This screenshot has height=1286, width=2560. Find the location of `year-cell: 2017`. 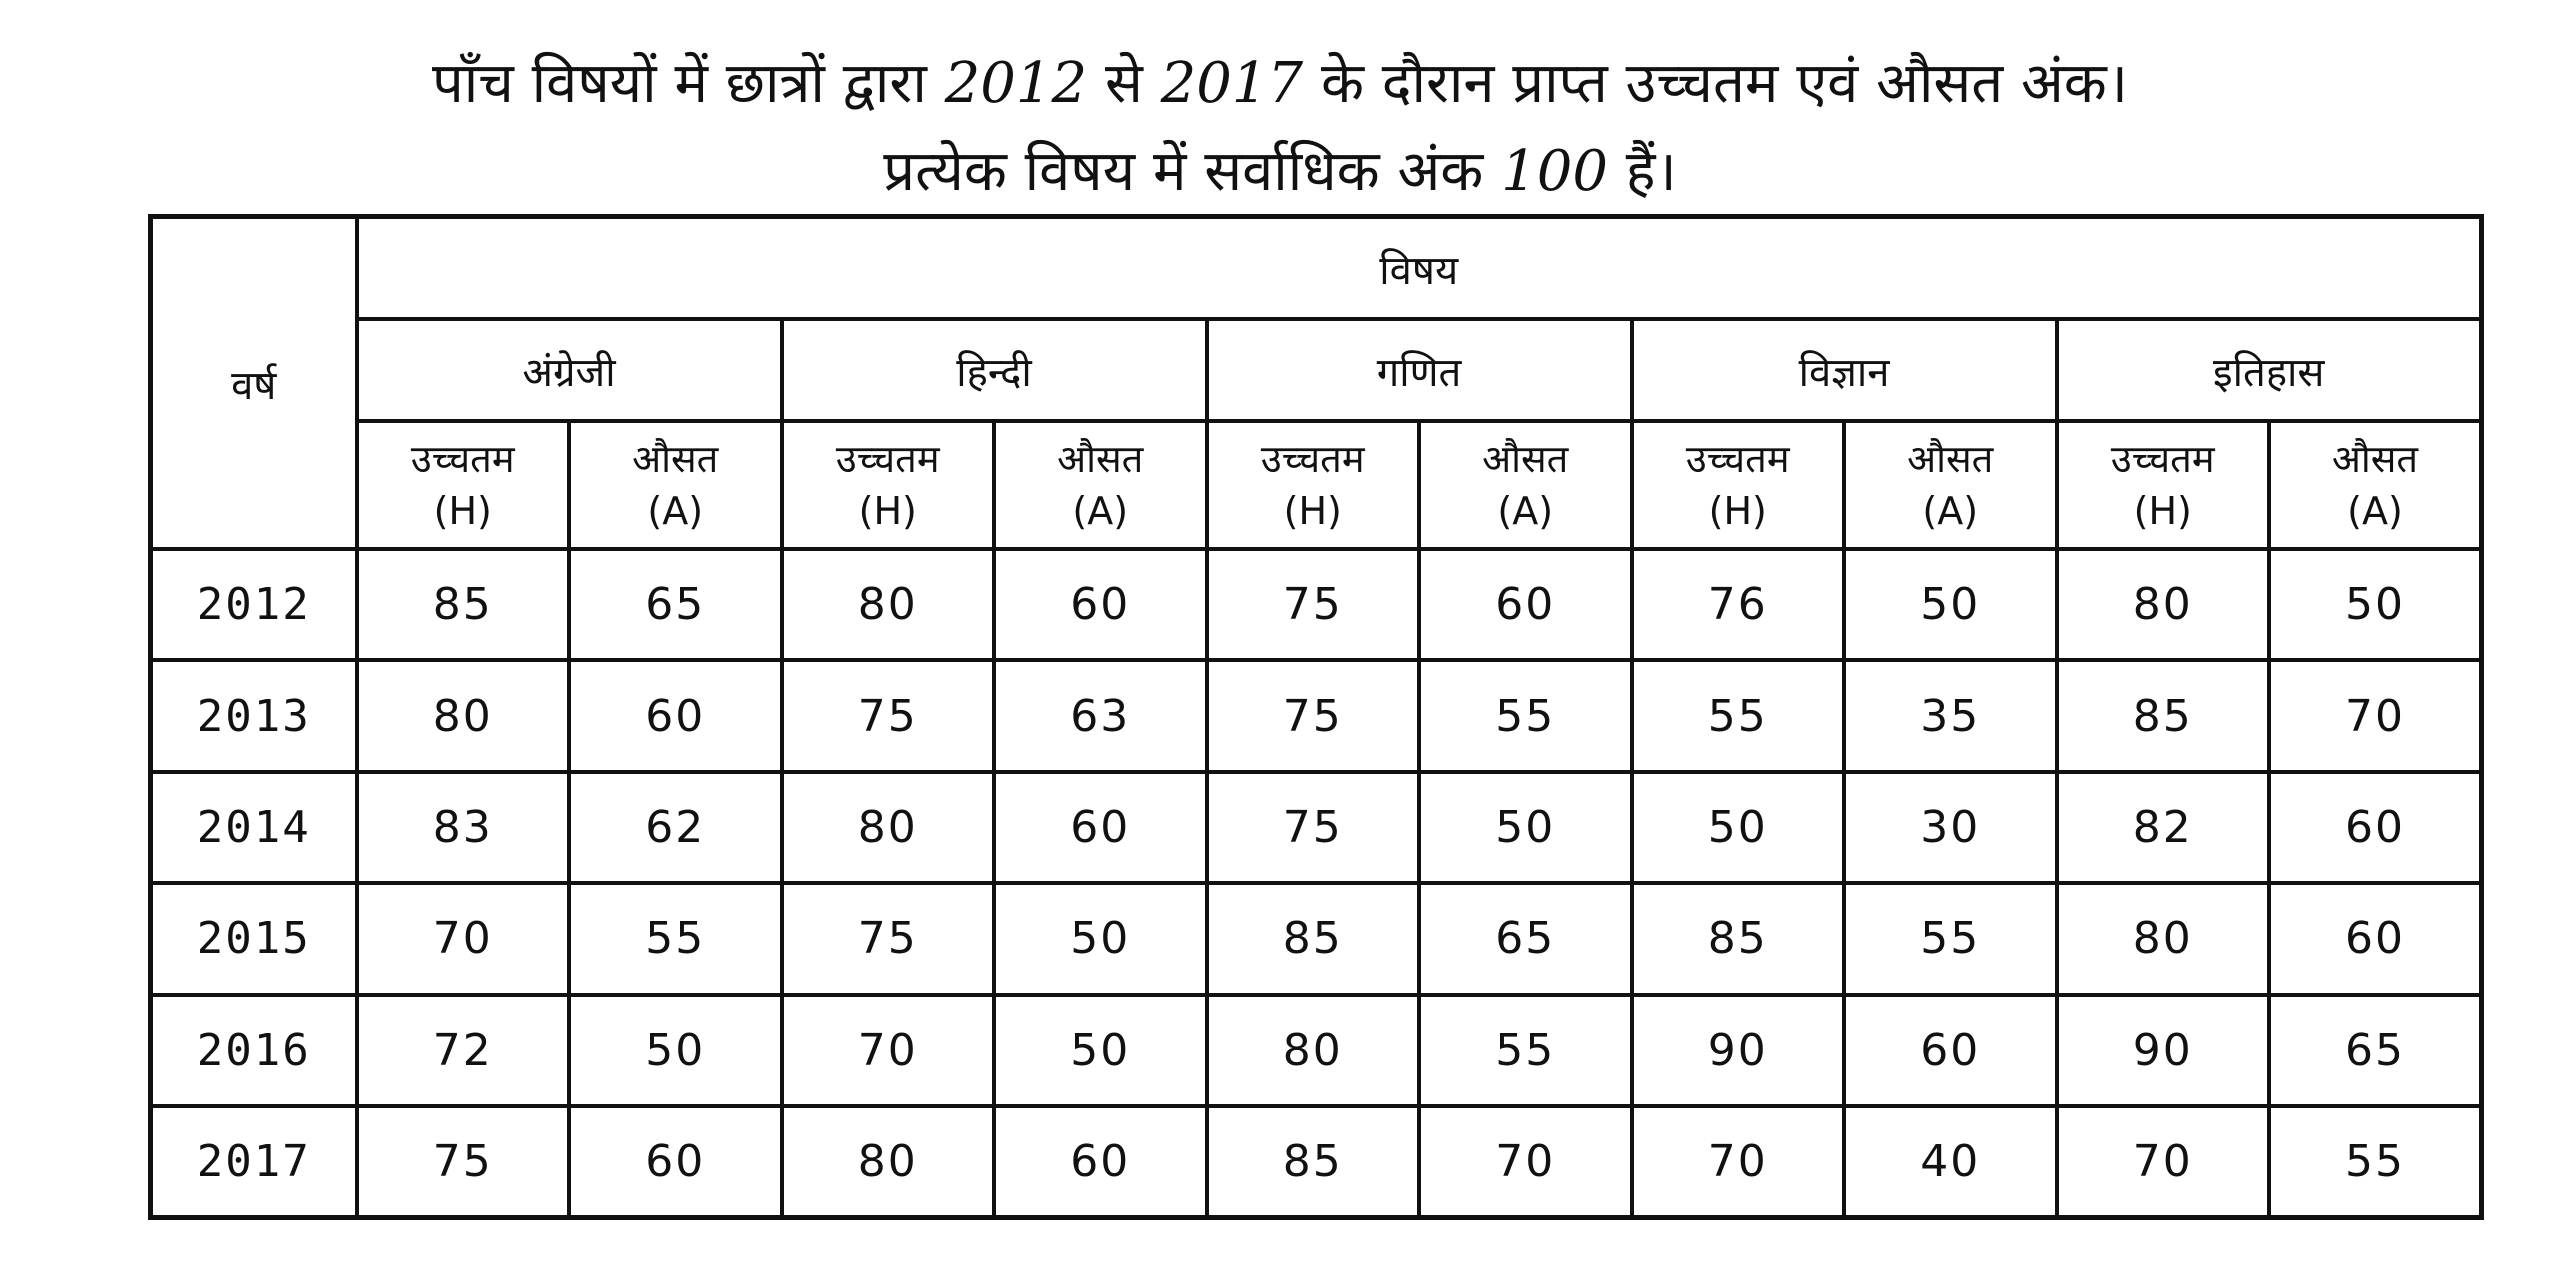

year-cell: 2017 is located at coordinates (253, 1162).